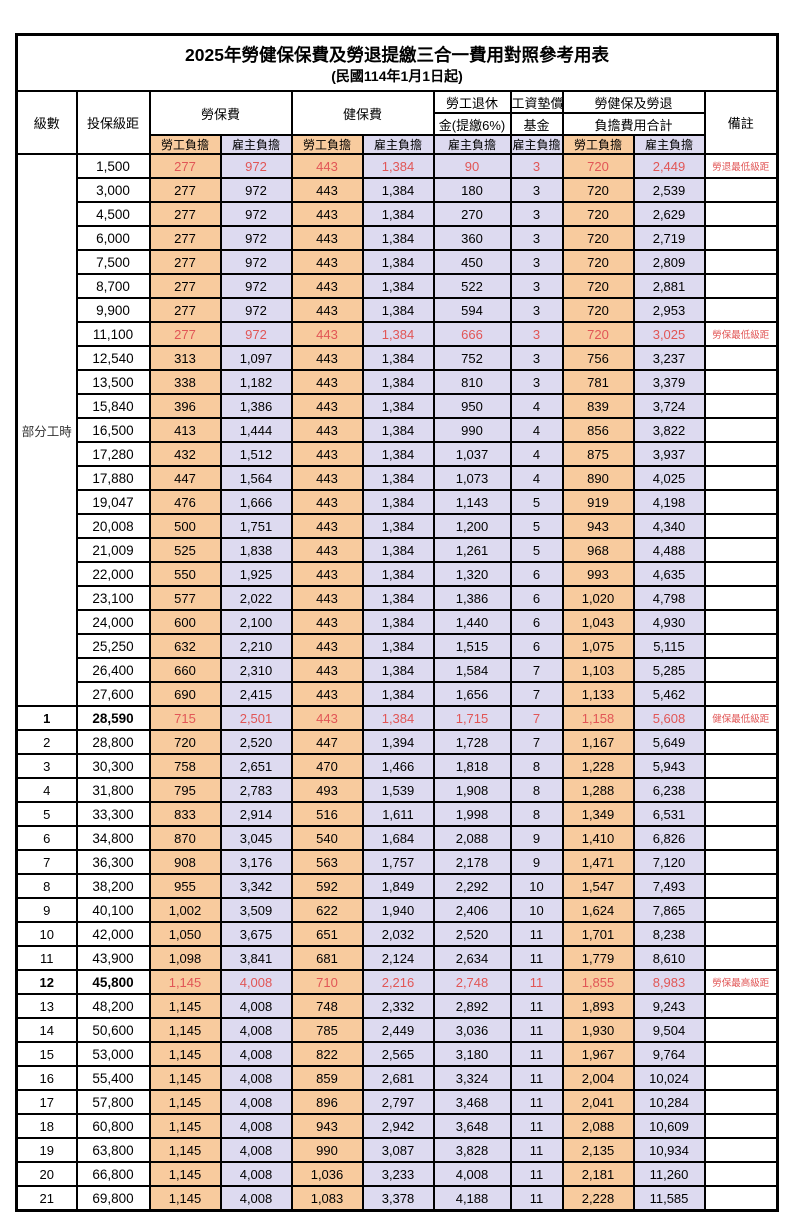 This screenshot has width=791, height=1212. I want to click on fee-cell: 2,181, so click(598, 1174).